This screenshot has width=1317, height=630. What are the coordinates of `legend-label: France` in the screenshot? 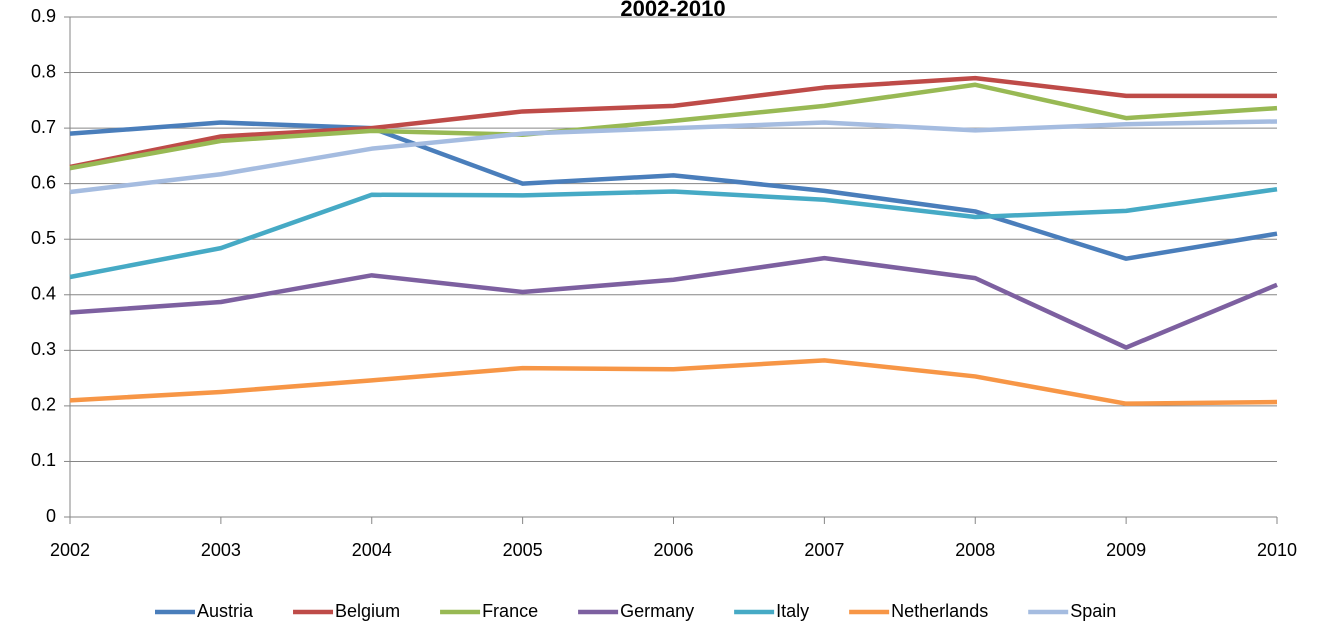 It's located at (510, 611).